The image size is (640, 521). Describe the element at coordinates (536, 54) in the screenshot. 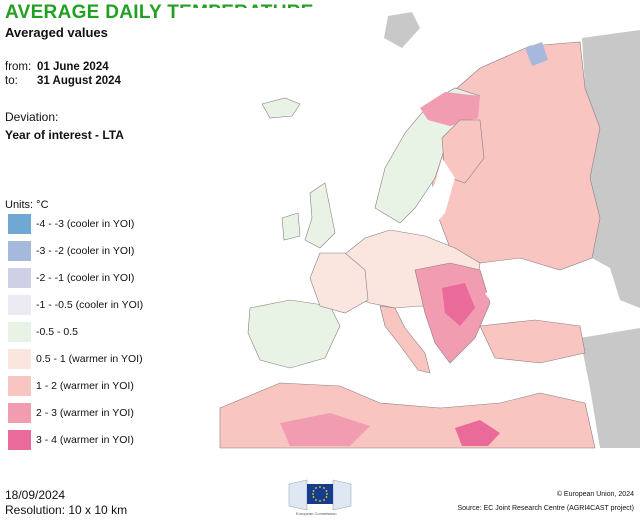

I see `kola-cooler-patch` at that location.